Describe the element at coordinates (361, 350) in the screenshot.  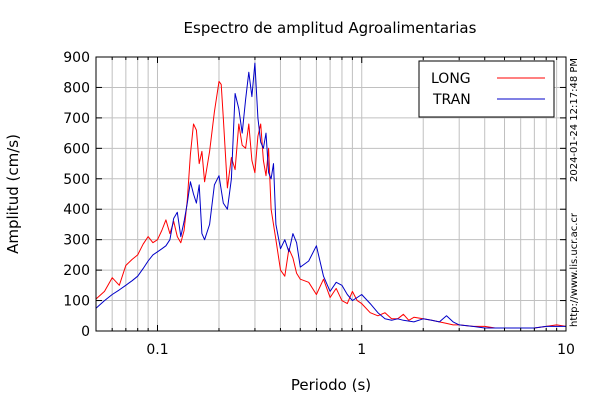
I see `x-tick-label: 1` at that location.